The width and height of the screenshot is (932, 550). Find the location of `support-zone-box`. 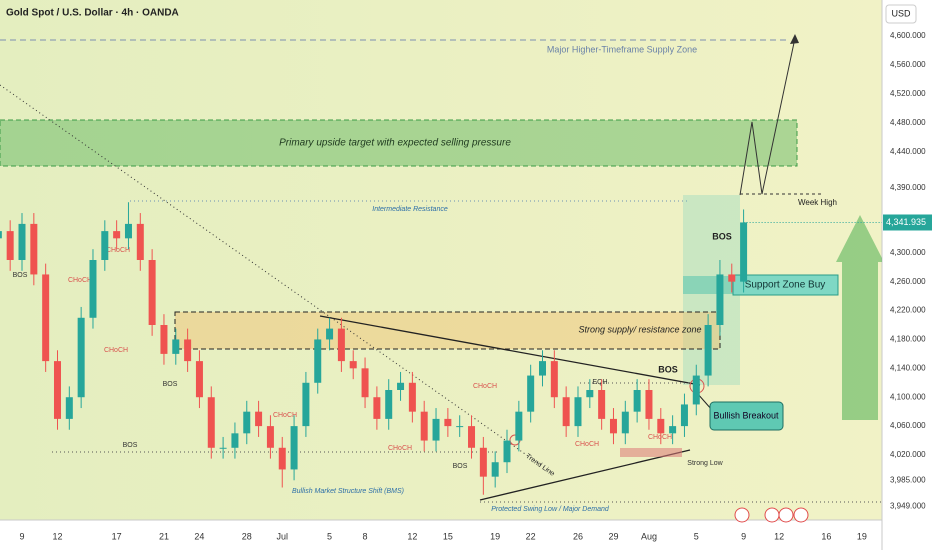

support-zone-box is located at coordinates (785, 285).